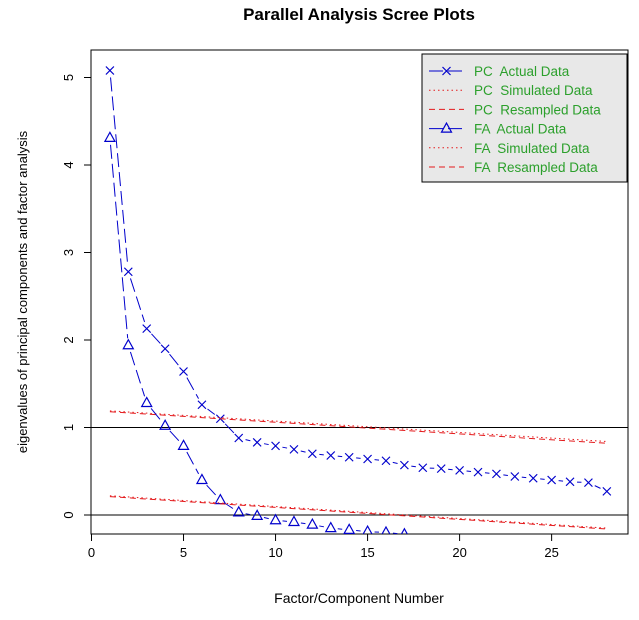 This screenshot has height=620, width=639. I want to click on x-tick-label: 15, so click(367, 552).